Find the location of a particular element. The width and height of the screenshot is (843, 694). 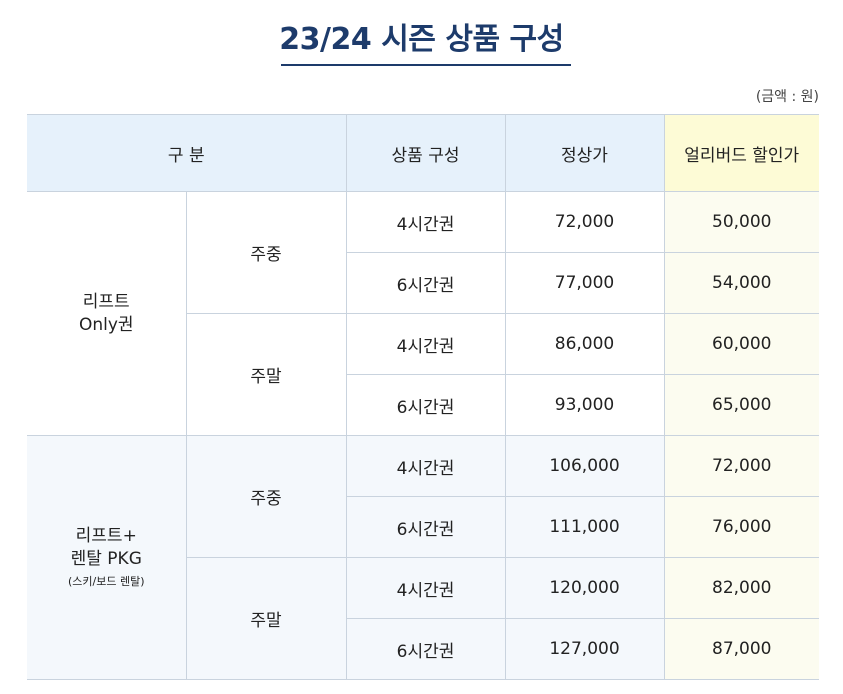

table-row: 6시간권 77,000 54,000 is located at coordinates (423, 283).